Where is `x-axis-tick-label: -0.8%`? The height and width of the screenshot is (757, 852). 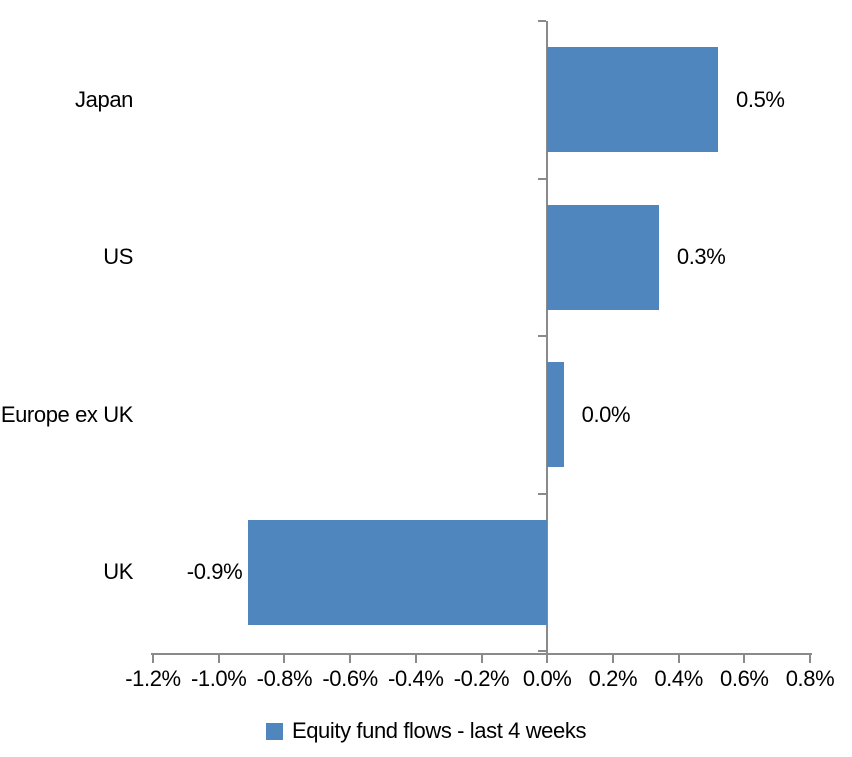 x-axis-tick-label: -0.8% is located at coordinates (284, 678).